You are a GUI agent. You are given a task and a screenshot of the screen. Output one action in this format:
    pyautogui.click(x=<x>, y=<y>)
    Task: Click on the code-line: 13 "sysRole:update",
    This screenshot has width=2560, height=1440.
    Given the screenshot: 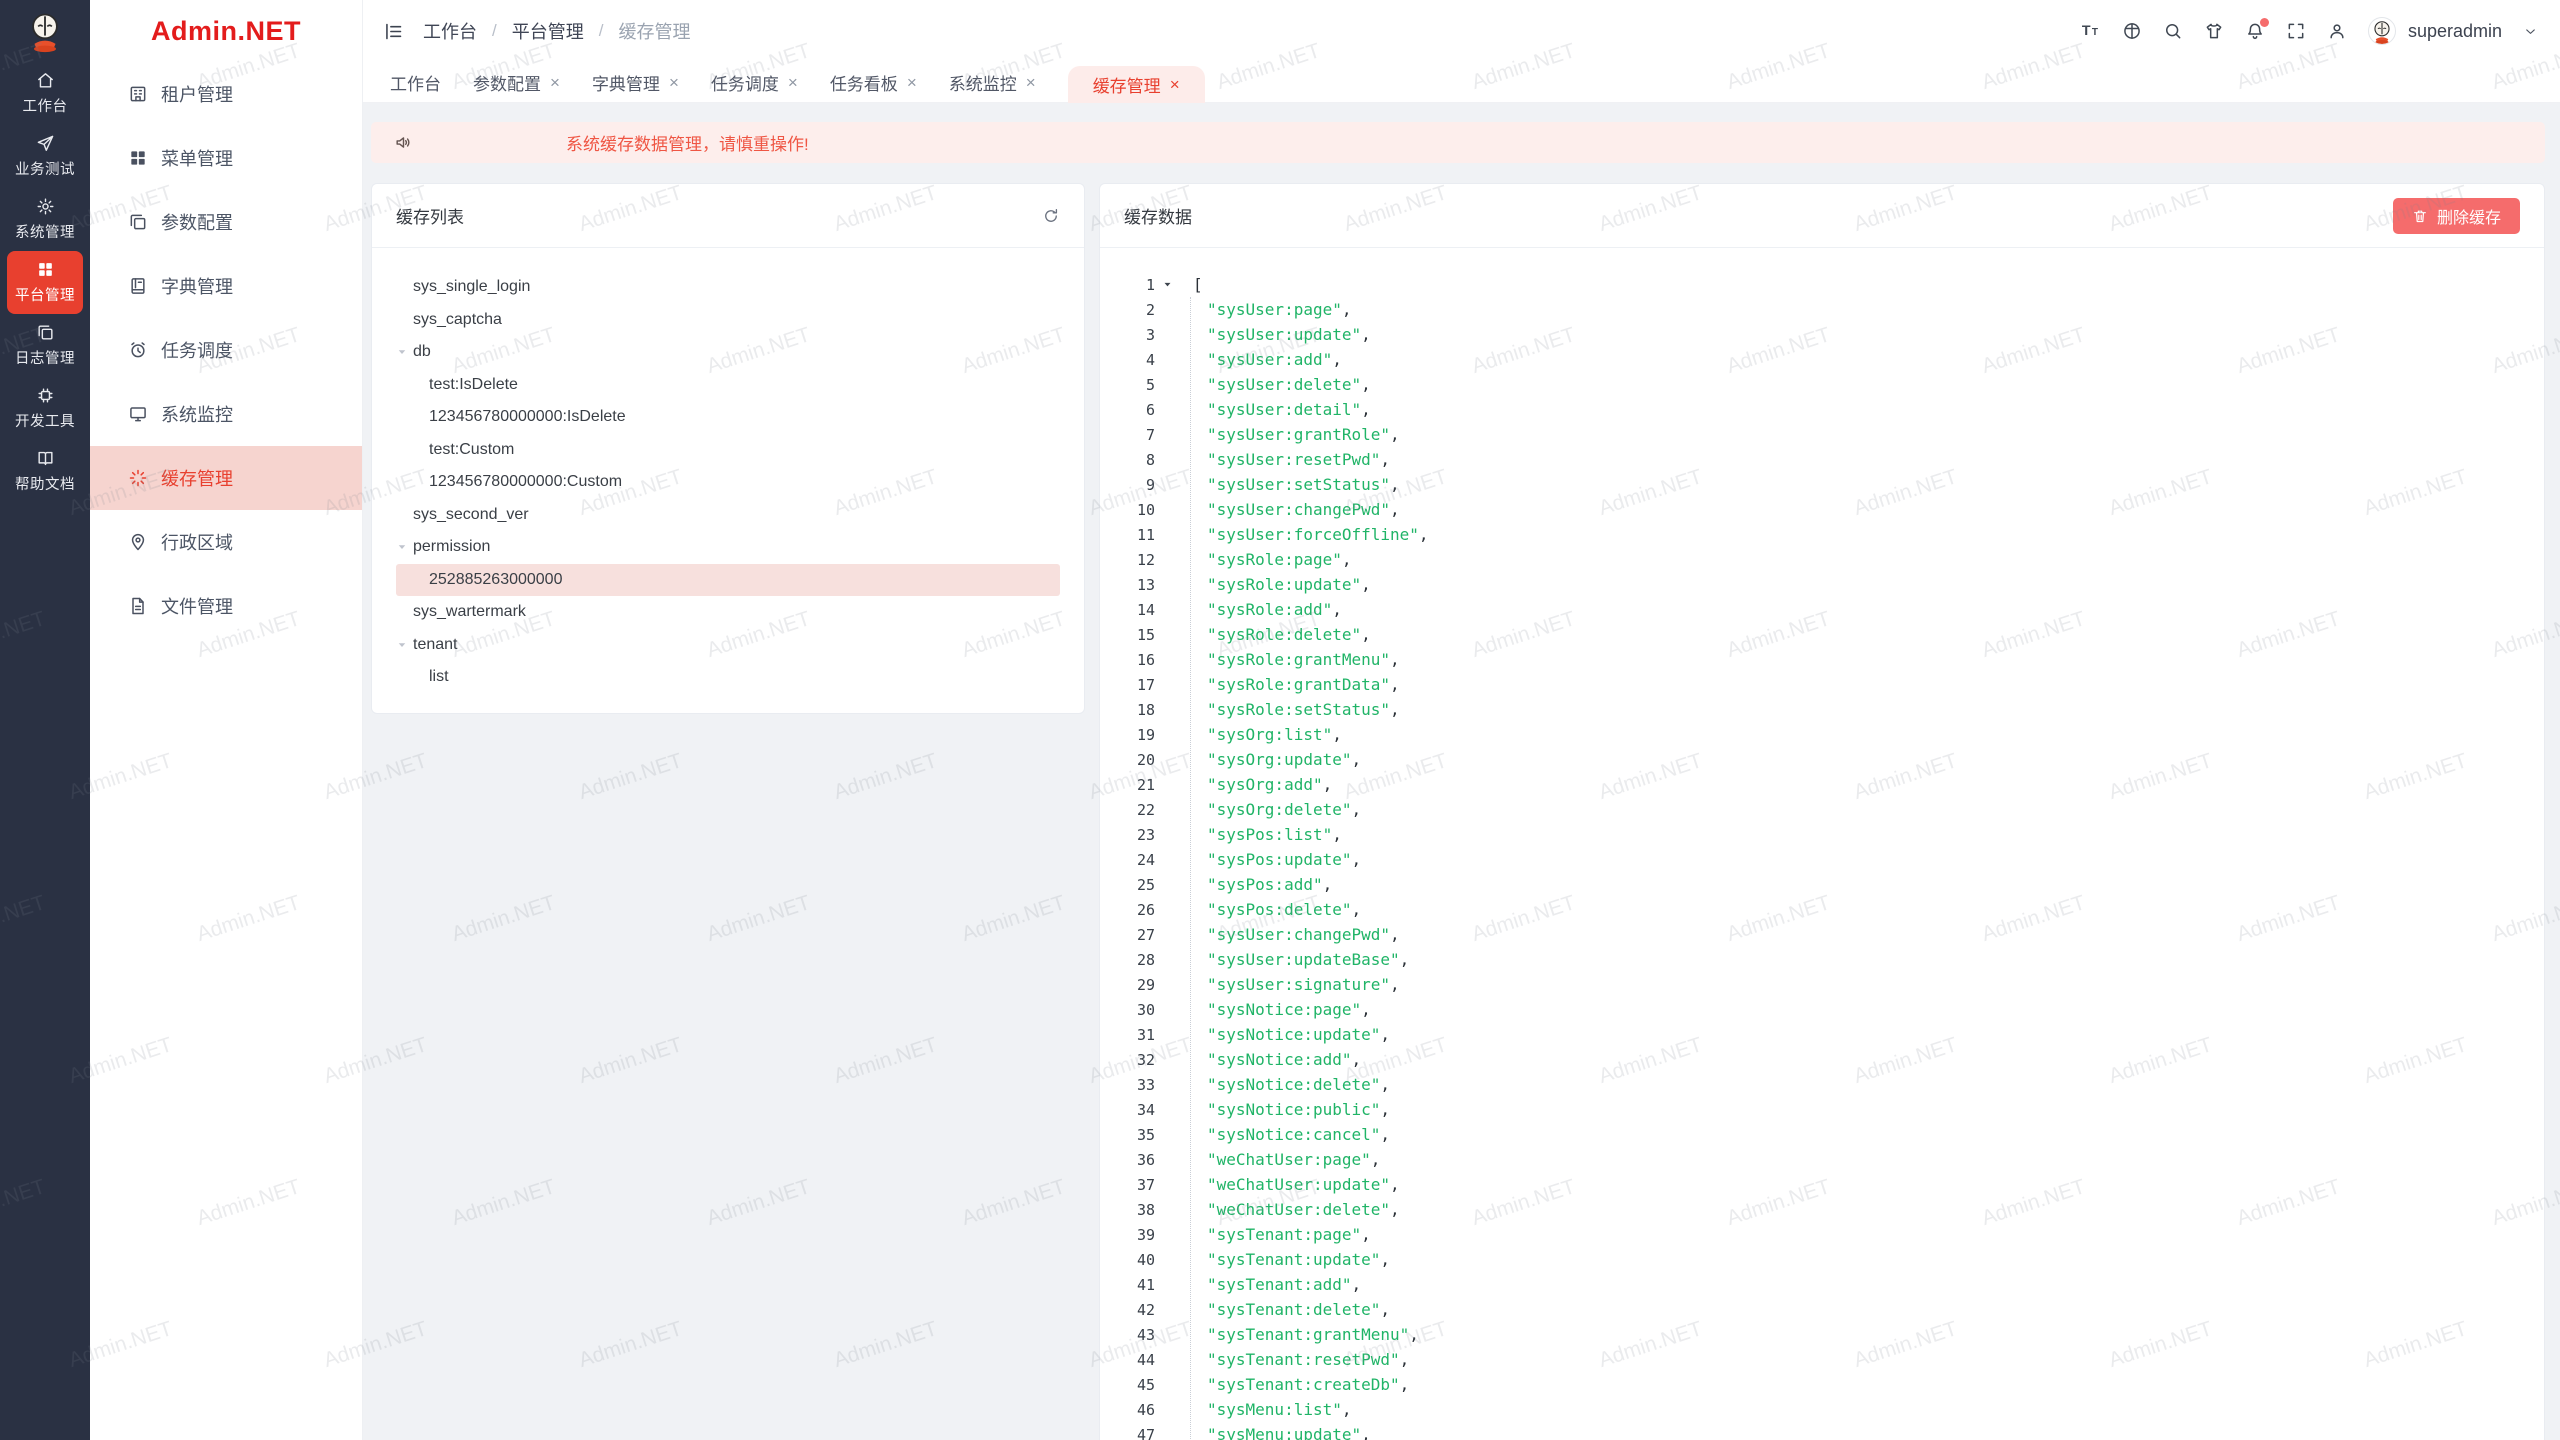 What is the action you would take?
    pyautogui.click(x=1822, y=584)
    